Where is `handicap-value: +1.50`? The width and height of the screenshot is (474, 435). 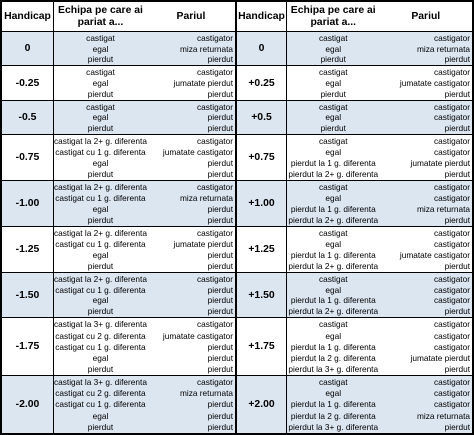 handicap-value: +1.50 is located at coordinates (262, 295).